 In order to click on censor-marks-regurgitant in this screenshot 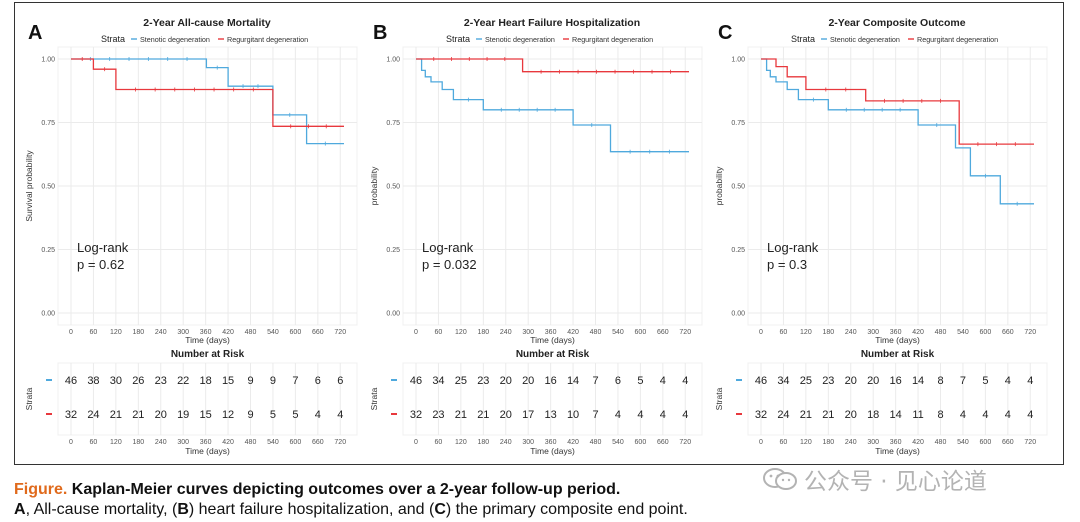, I will do `click(920, 117)`.